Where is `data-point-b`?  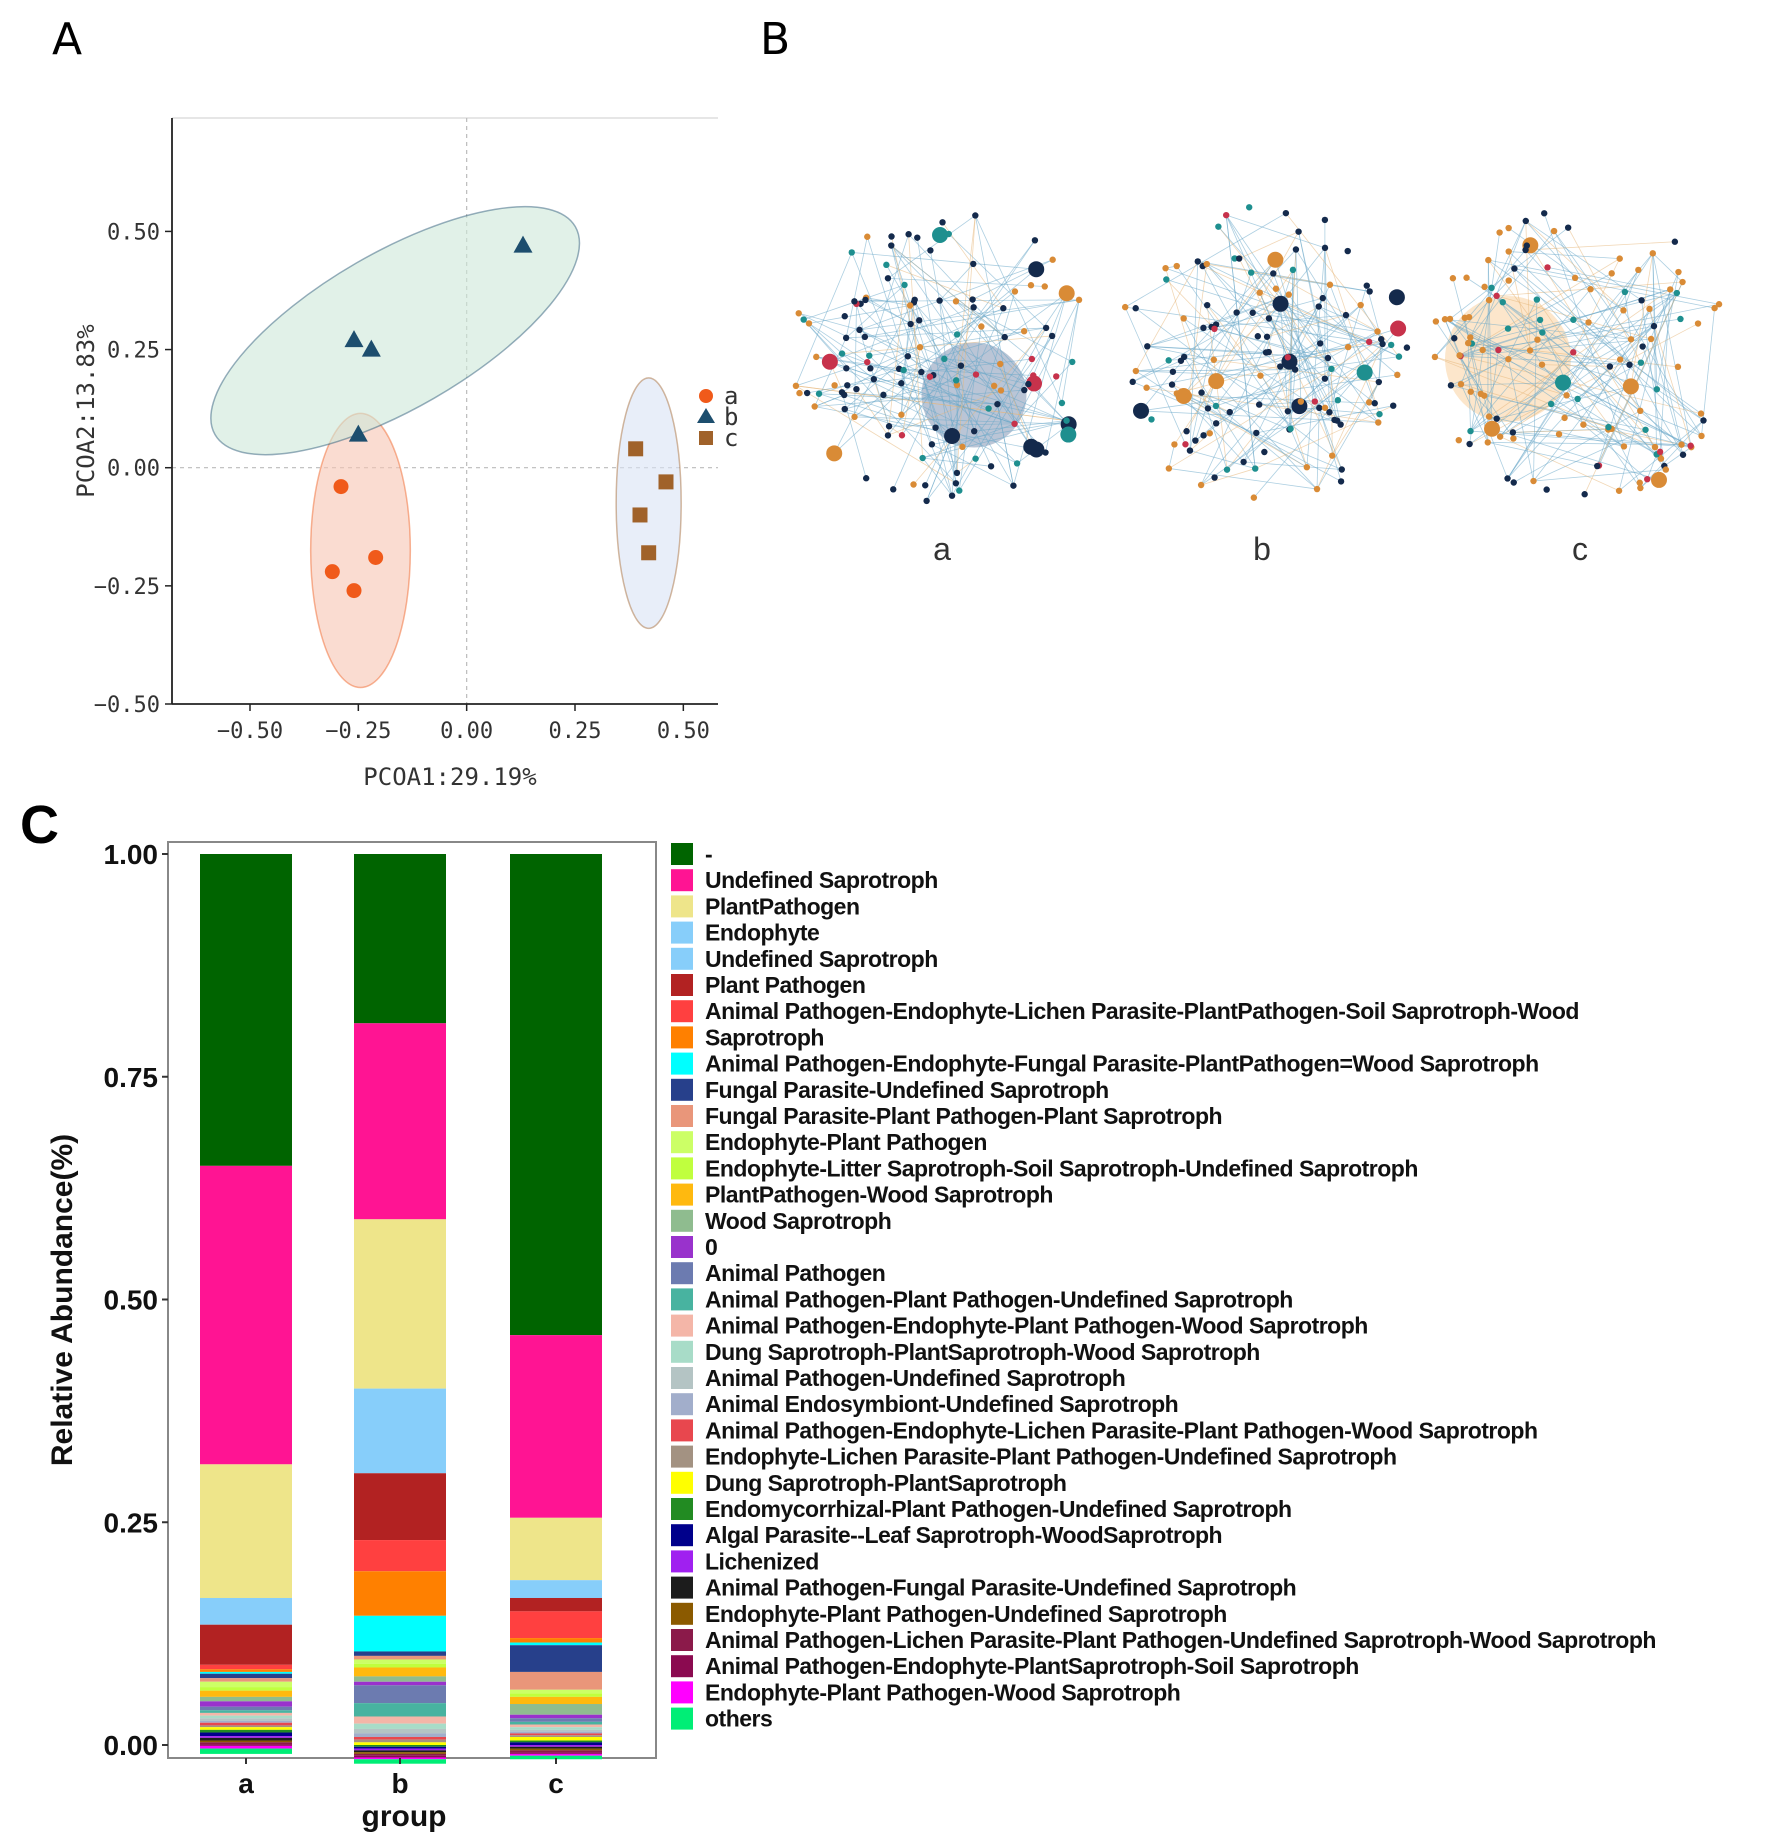
data-point-b is located at coordinates (371, 348).